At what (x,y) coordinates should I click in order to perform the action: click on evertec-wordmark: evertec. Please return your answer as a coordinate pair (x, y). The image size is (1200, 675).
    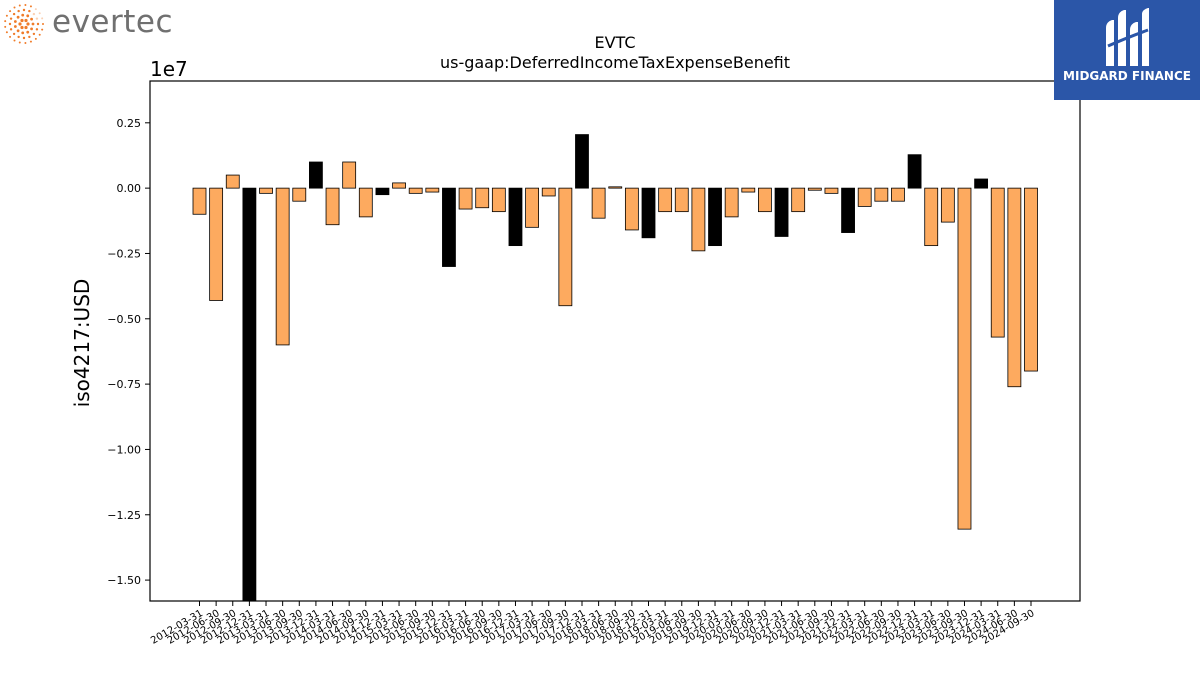
    Looking at the image, I should click on (113, 22).